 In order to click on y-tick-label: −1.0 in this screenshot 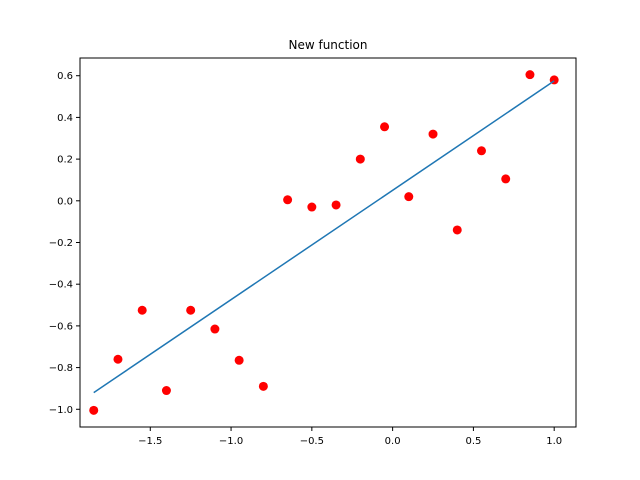, I will do `click(61, 410)`.